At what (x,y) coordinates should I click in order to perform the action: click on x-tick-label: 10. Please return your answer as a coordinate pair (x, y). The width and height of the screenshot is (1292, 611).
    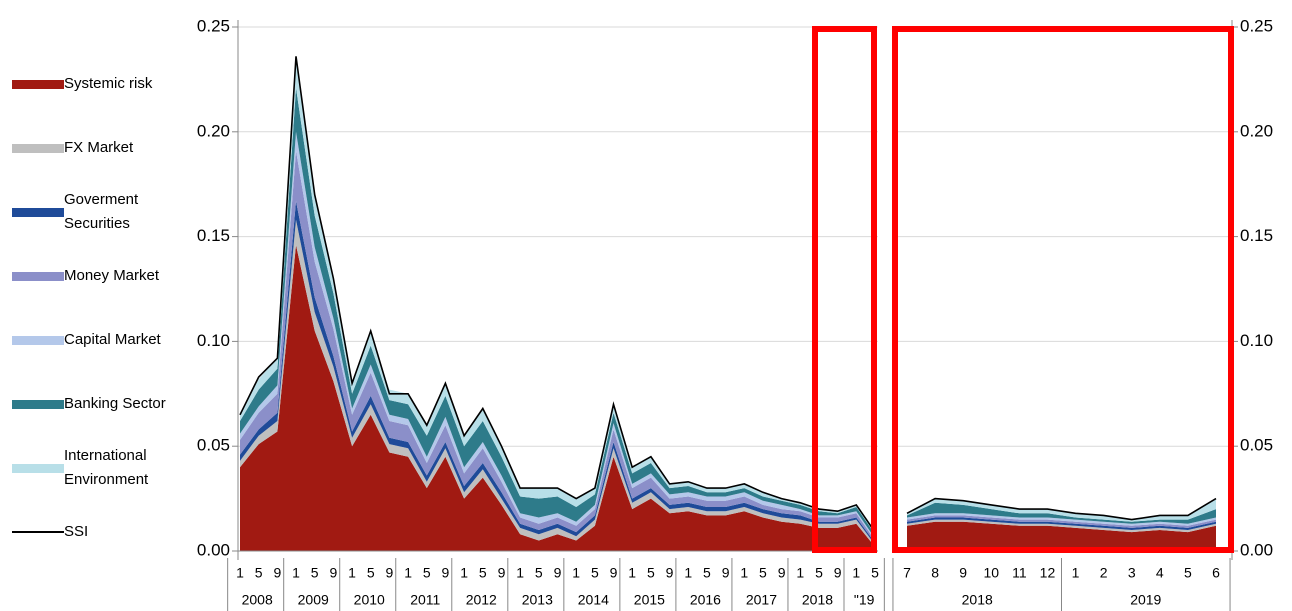
    Looking at the image, I should click on (991, 573).